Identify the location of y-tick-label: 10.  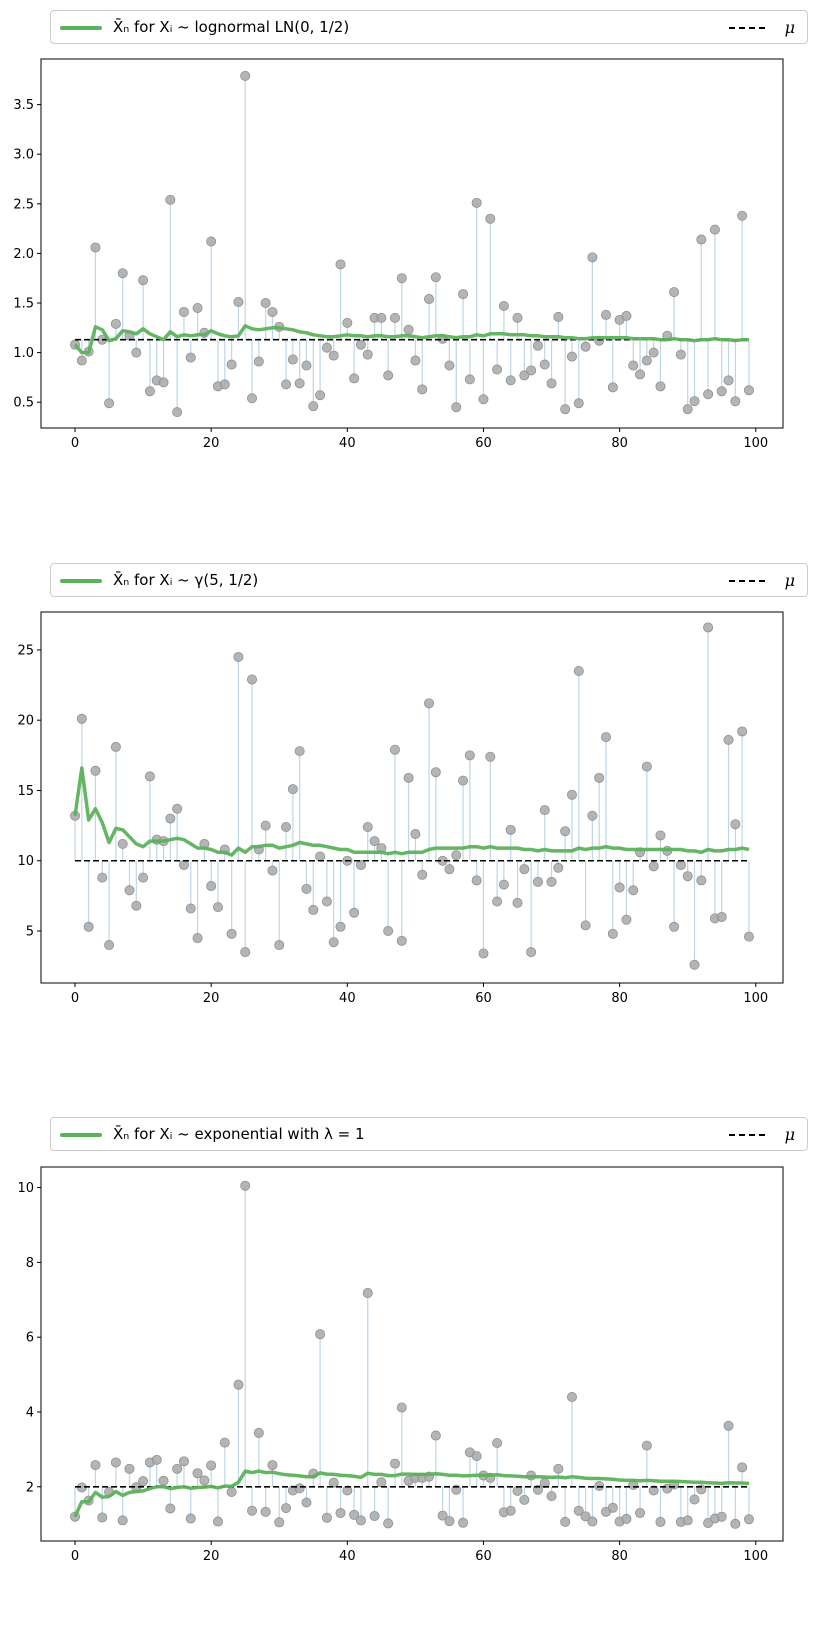
(25, 861).